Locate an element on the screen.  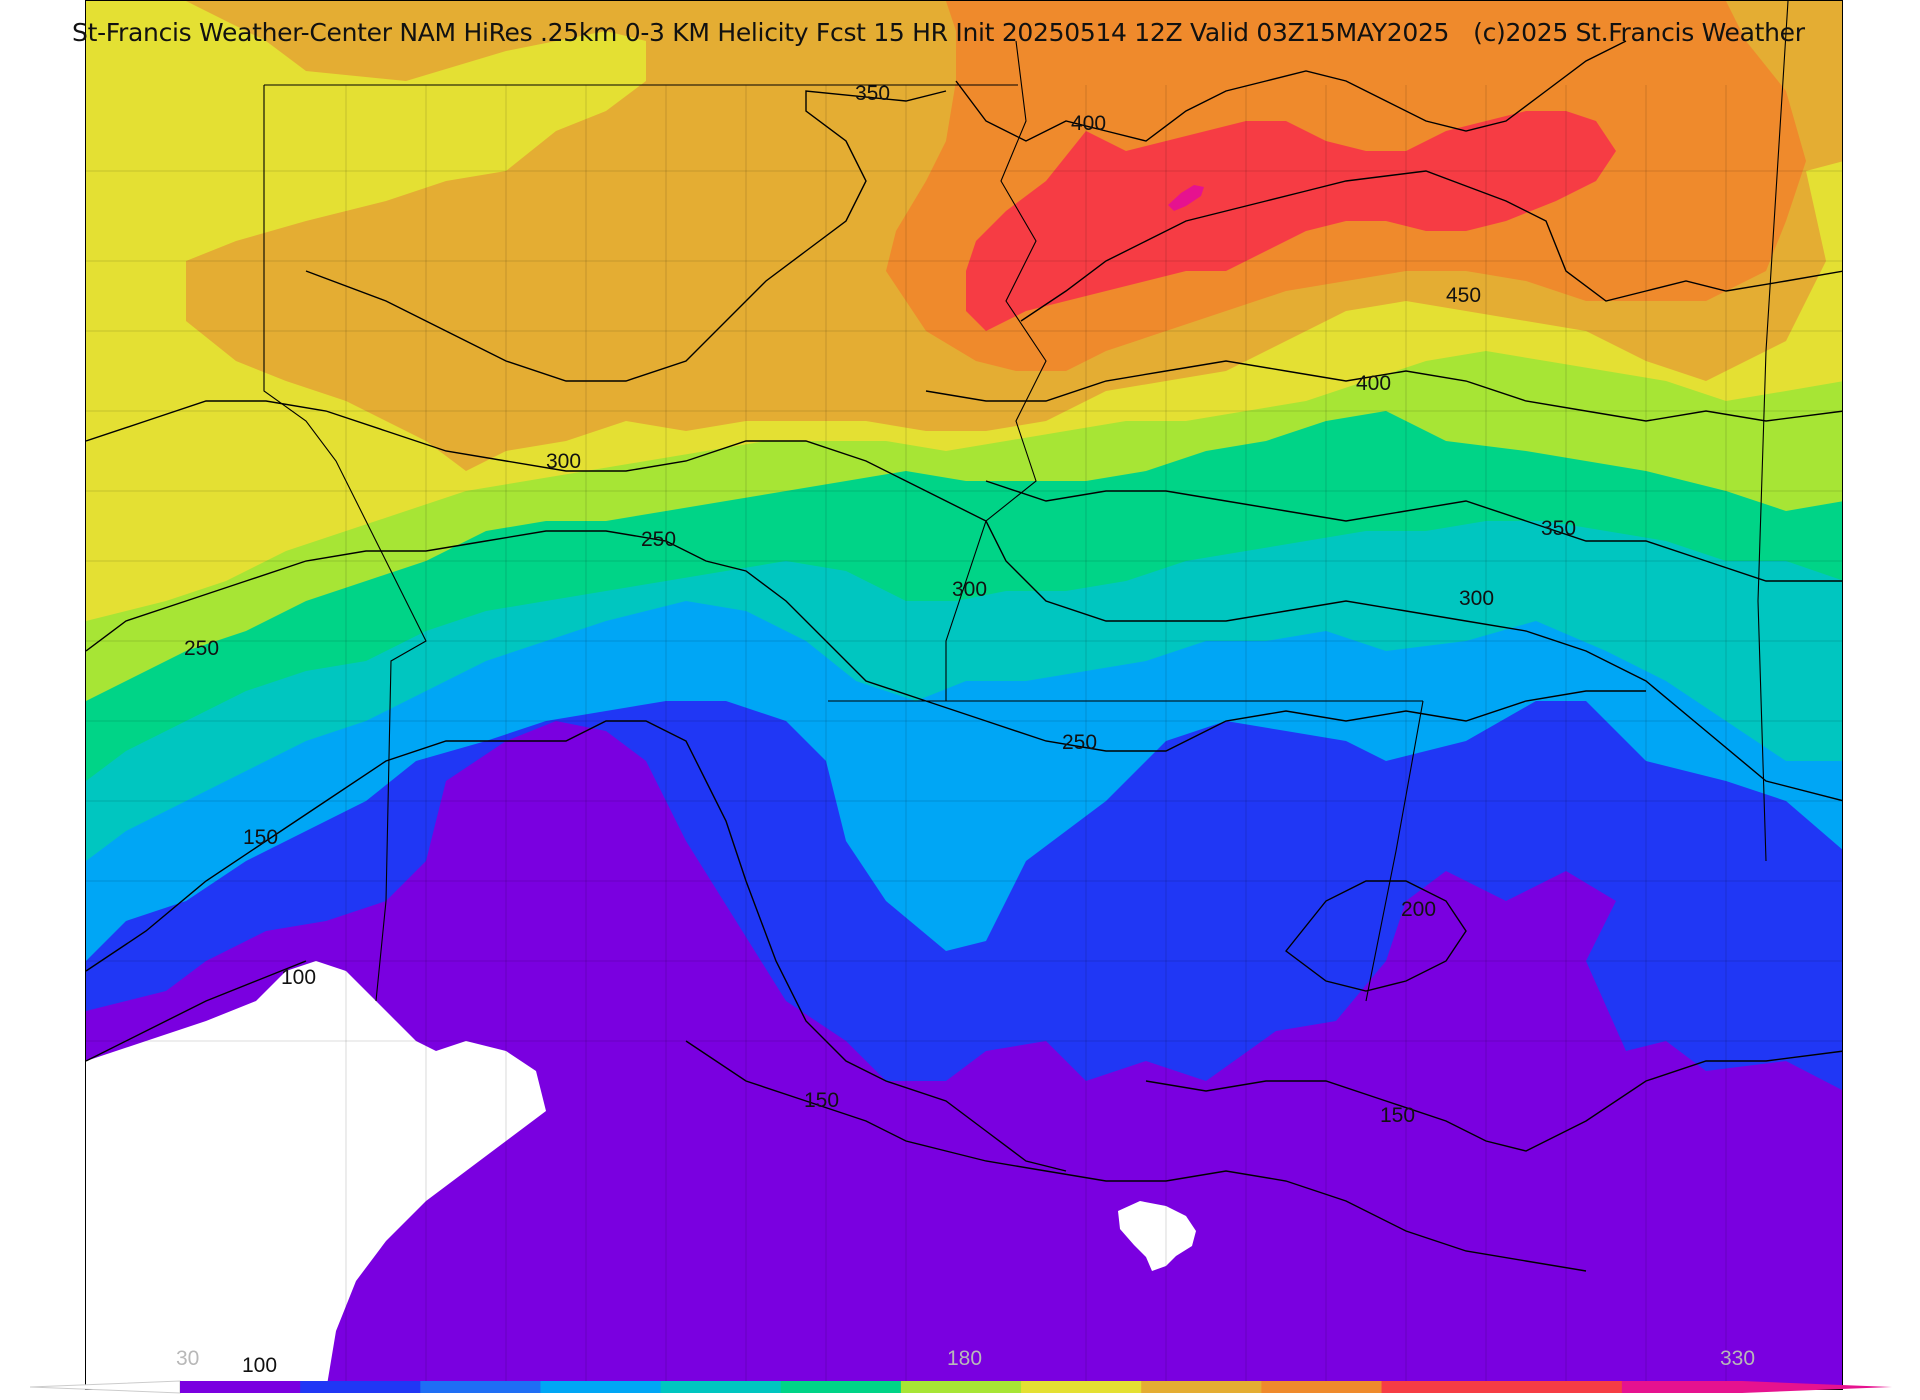
border-mississippi-river is located at coordinates (996, 370).